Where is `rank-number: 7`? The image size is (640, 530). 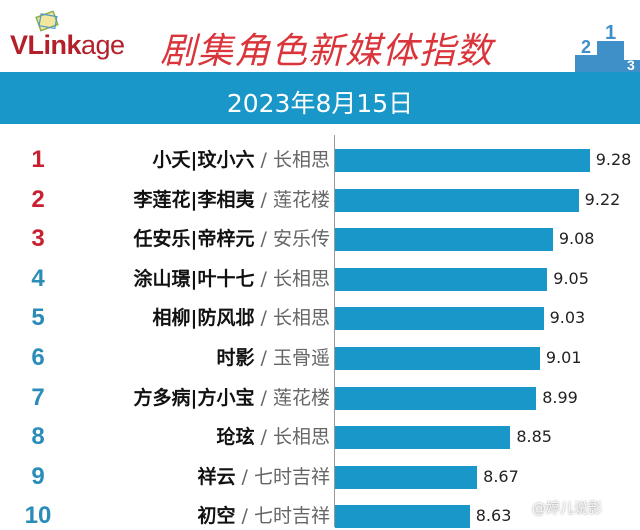 rank-number: 7 is located at coordinates (38, 397).